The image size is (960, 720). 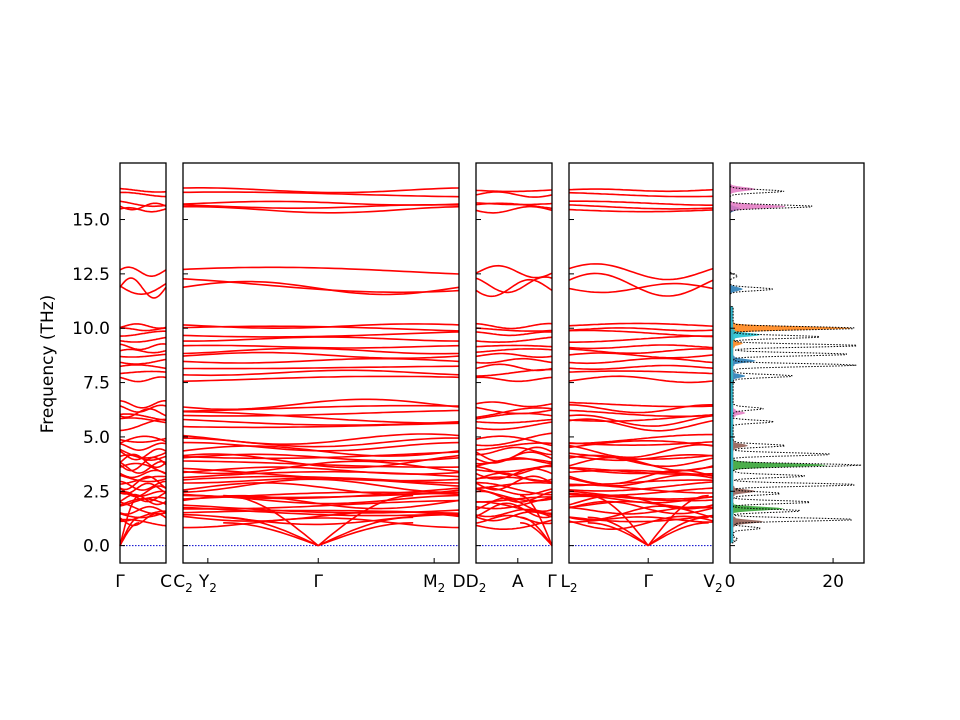 I want to click on x-tick-label: L2, so click(x=568, y=583).